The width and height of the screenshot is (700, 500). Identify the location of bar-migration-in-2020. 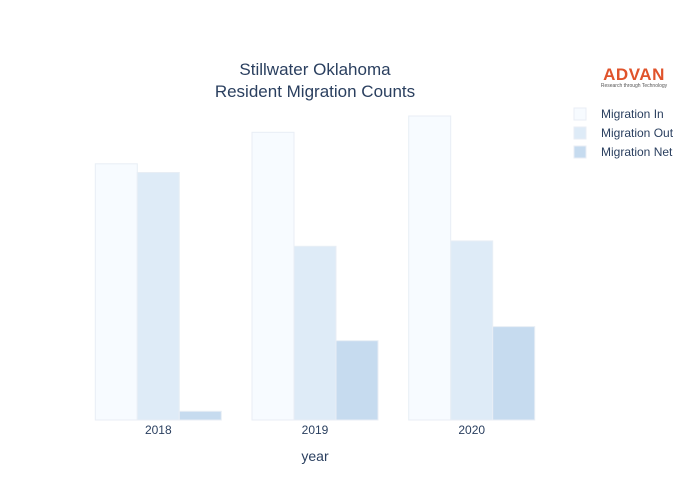
(430, 268).